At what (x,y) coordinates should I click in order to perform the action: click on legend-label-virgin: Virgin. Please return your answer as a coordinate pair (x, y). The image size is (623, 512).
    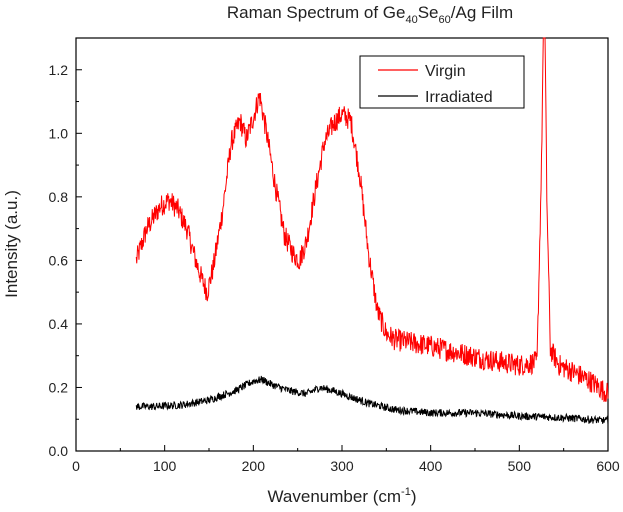
    Looking at the image, I should click on (445, 71).